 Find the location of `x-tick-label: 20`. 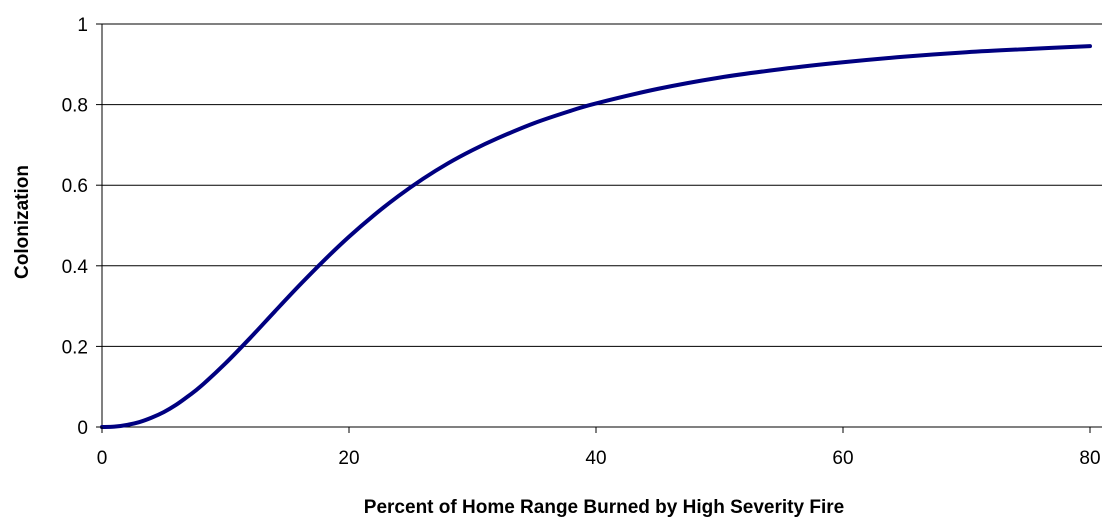

x-tick-label: 20 is located at coordinates (348, 458).